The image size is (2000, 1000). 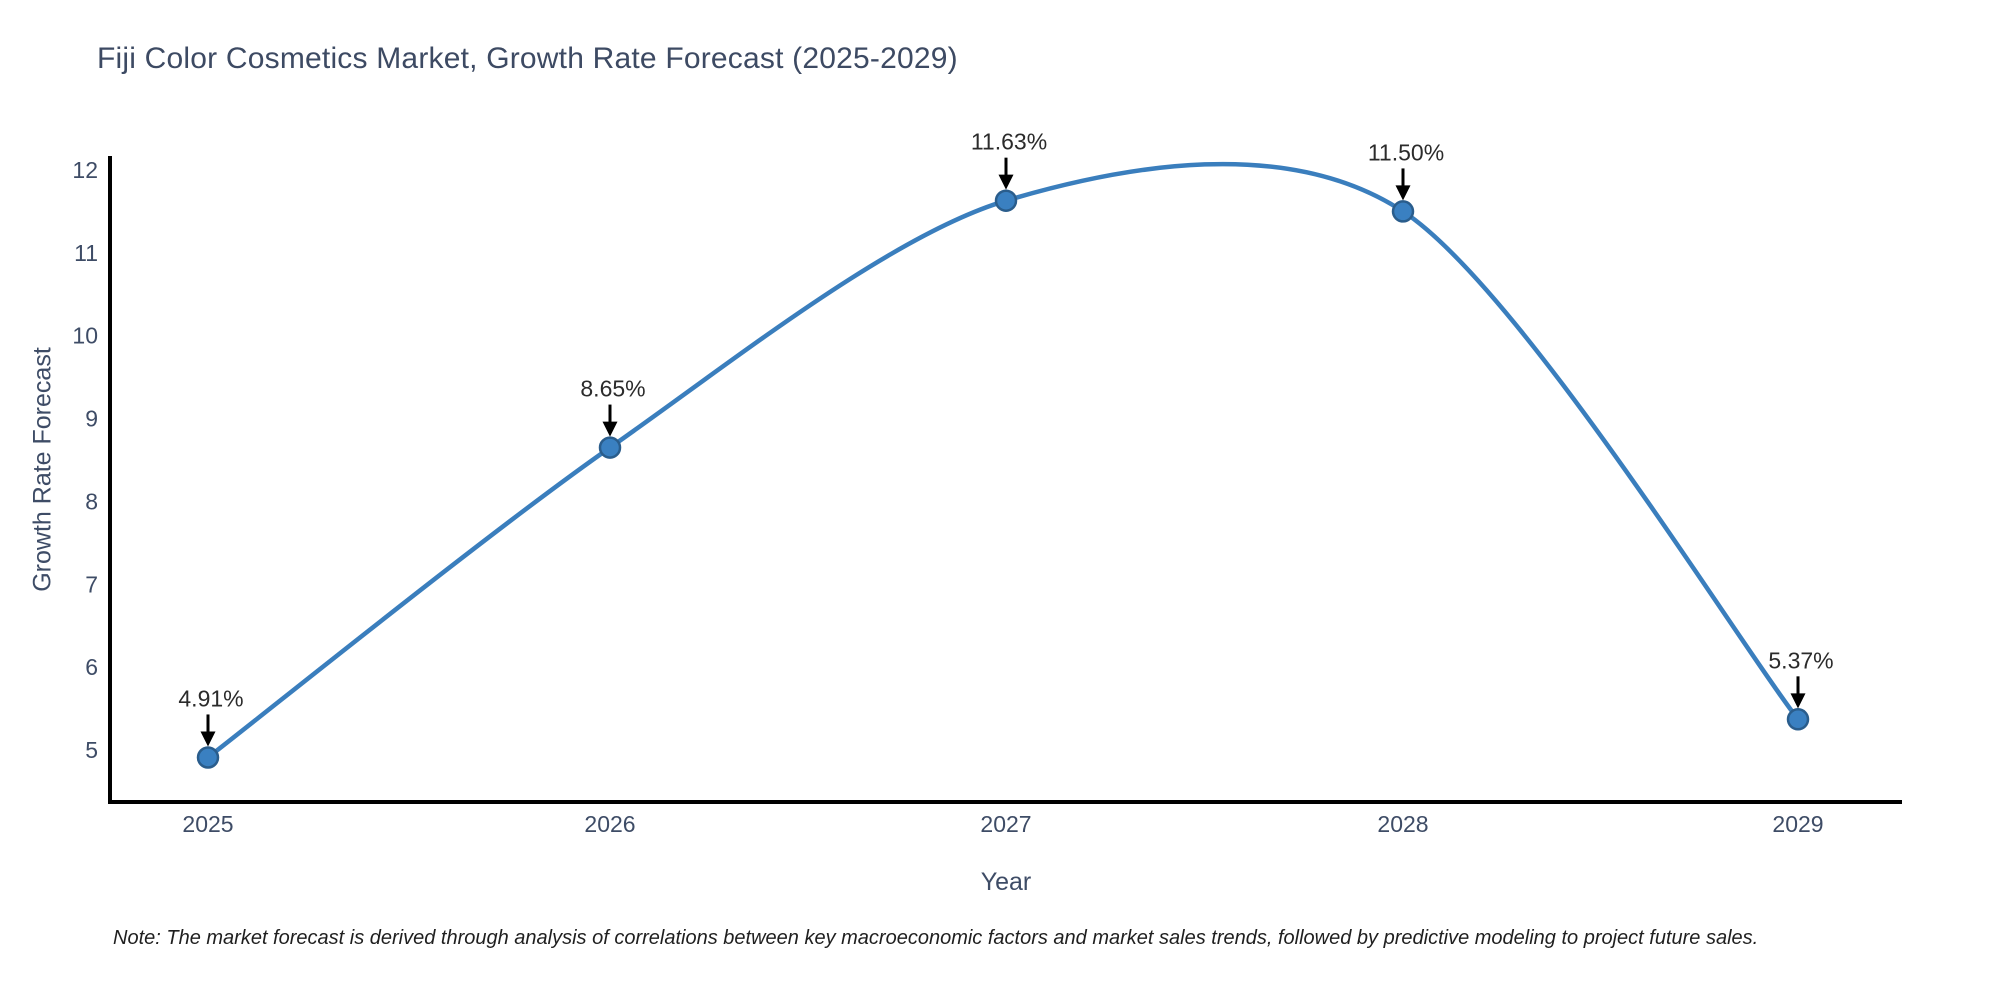 What do you see at coordinates (91, 419) in the screenshot?
I see `y-tick-label: 9` at bounding box center [91, 419].